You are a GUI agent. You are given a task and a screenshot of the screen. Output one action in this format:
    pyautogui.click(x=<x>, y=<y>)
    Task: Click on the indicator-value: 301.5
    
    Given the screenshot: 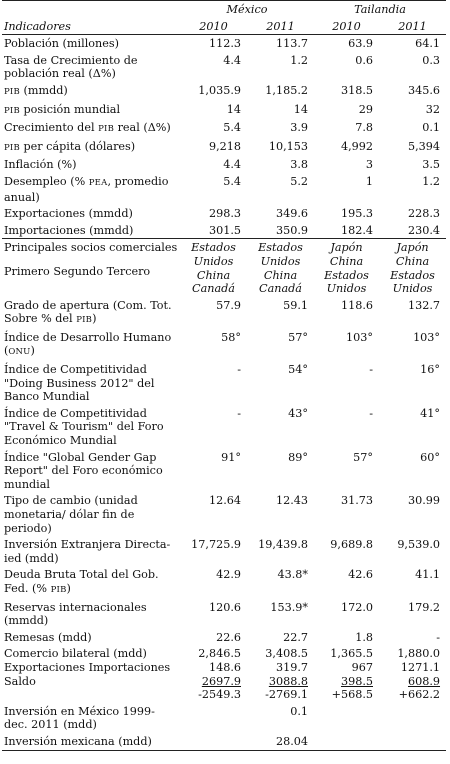 What is the action you would take?
    pyautogui.click(x=224, y=230)
    